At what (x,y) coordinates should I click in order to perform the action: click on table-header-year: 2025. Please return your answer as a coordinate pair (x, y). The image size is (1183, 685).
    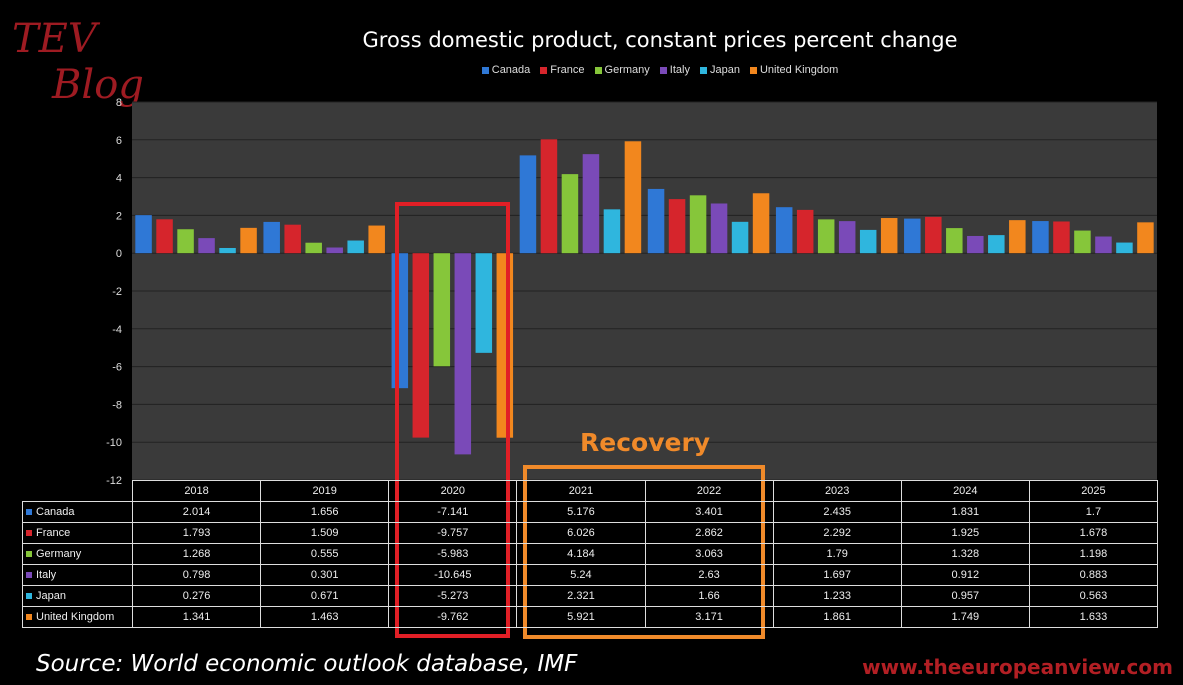
    Looking at the image, I should click on (1093, 491).